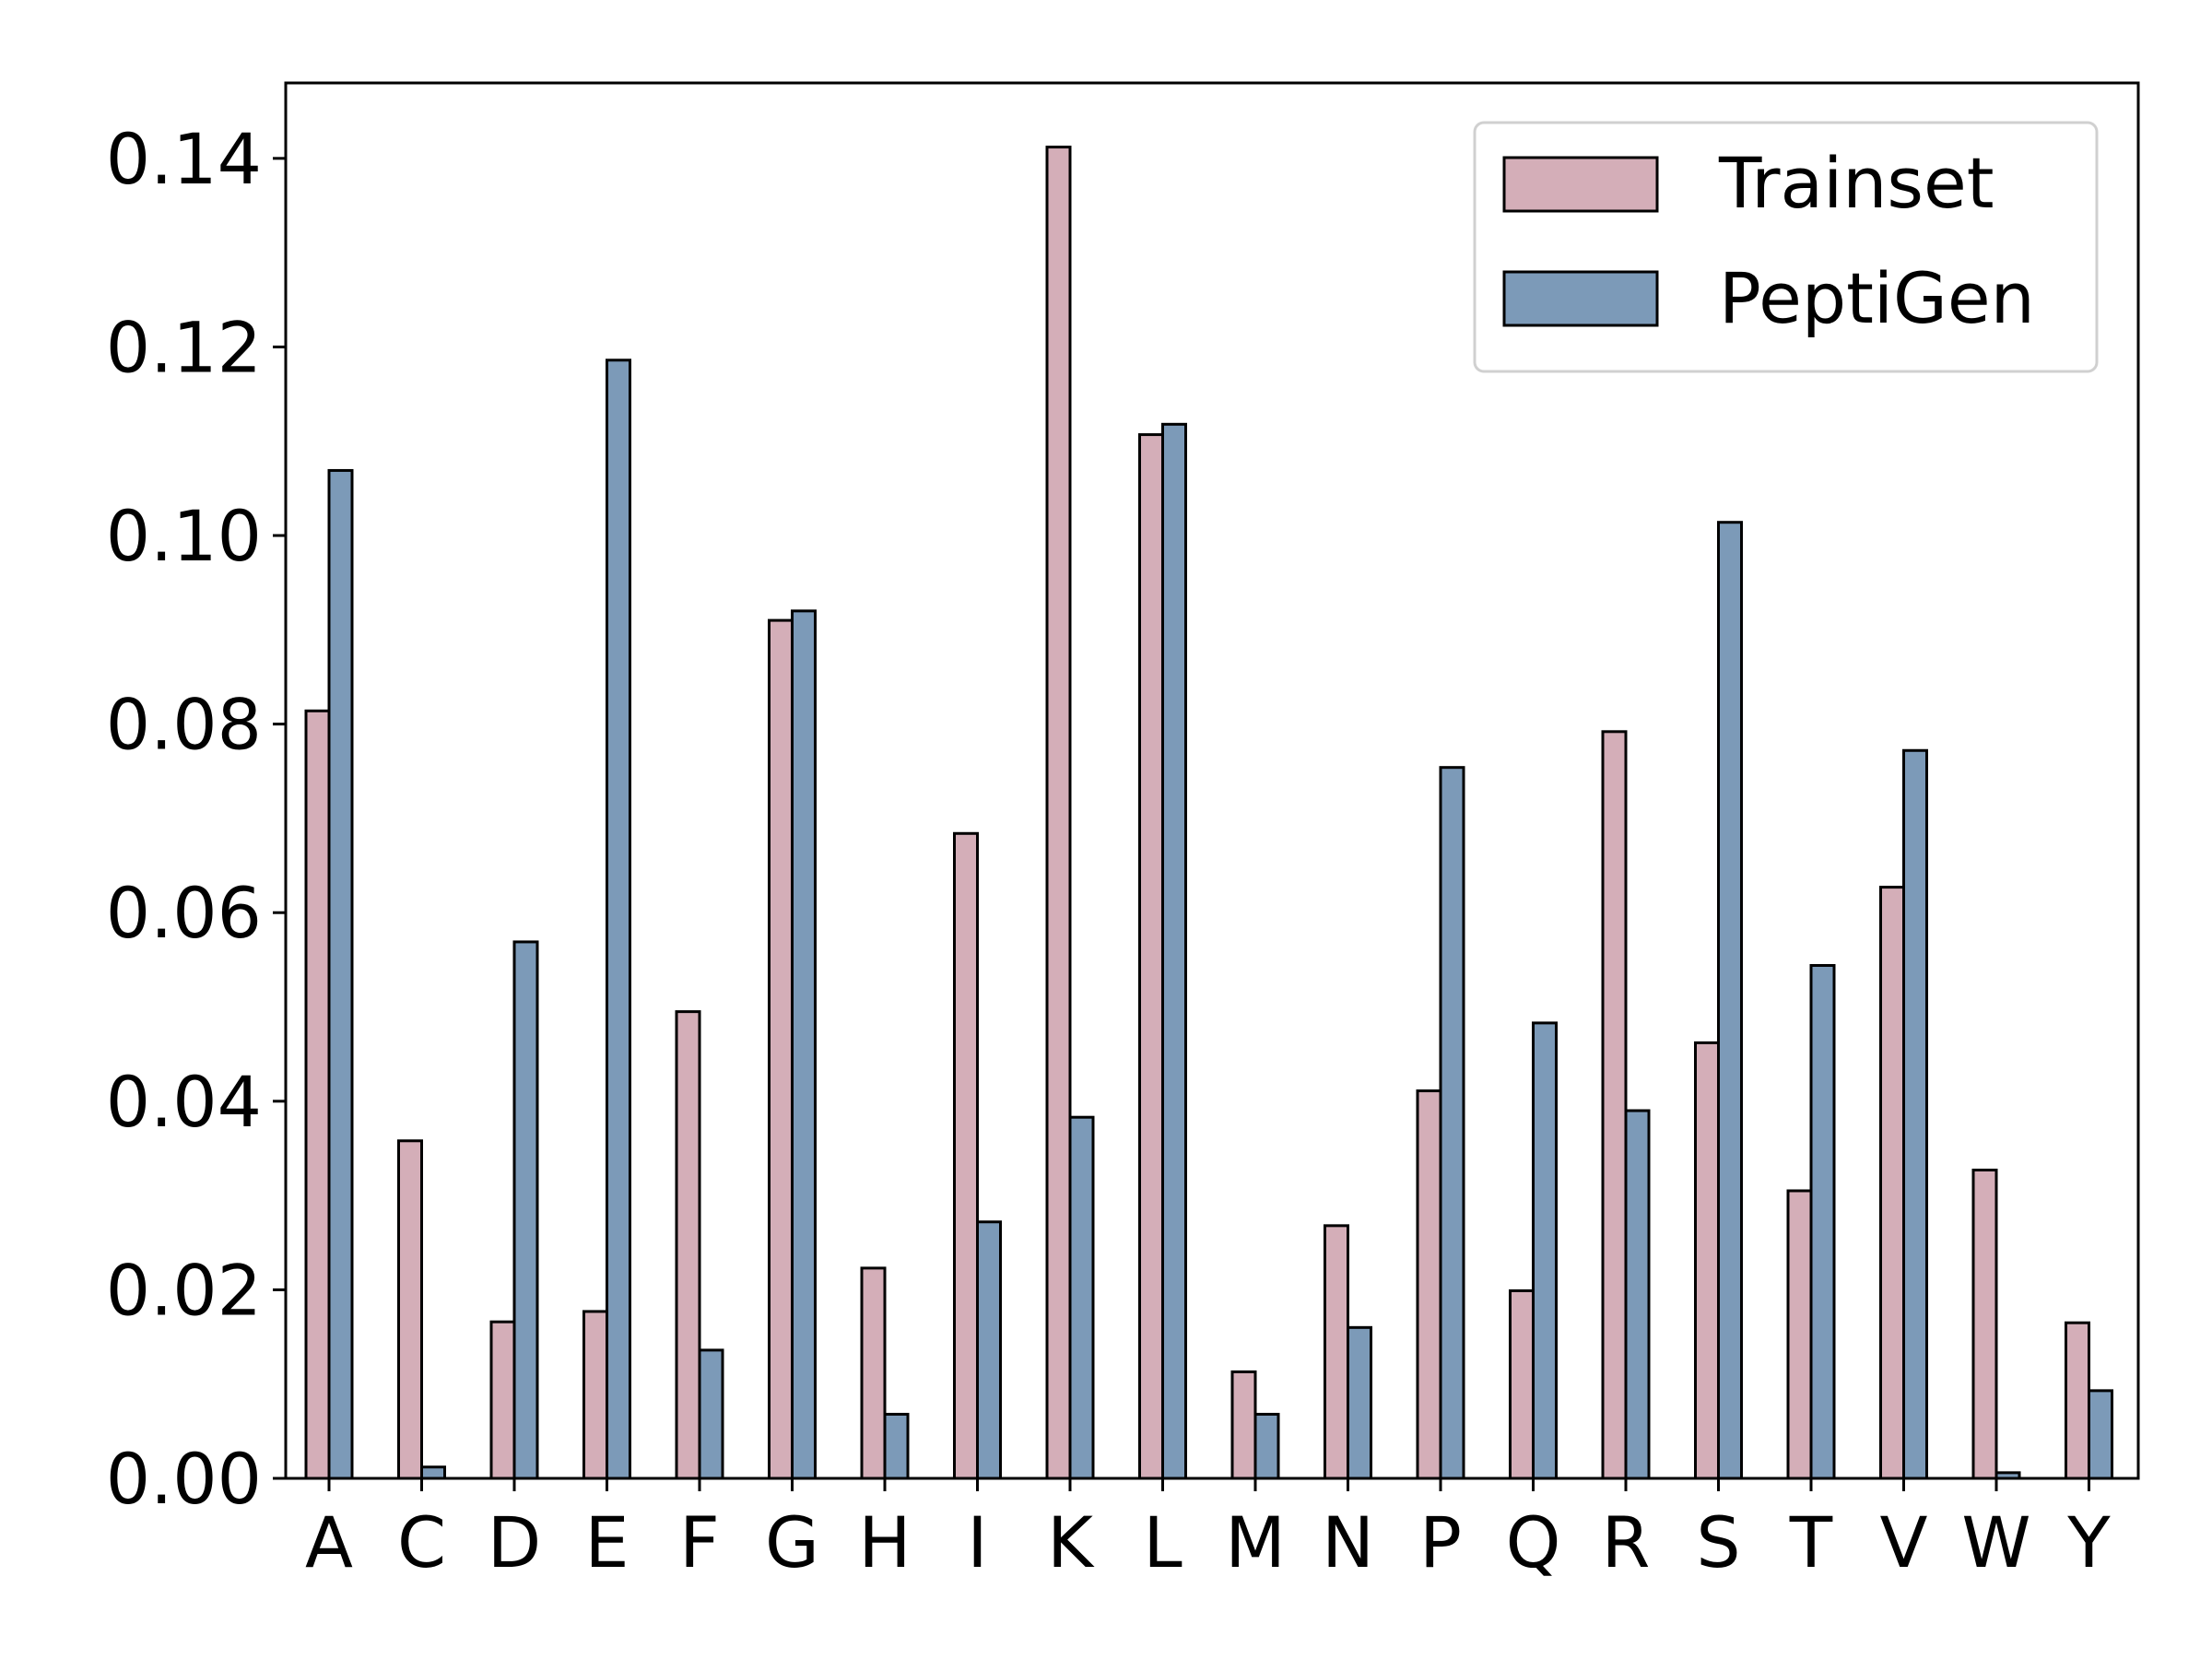 The height and width of the screenshot is (1659, 2212). What do you see at coordinates (184, 913) in the screenshot?
I see `y-tick-label: 0.06` at bounding box center [184, 913].